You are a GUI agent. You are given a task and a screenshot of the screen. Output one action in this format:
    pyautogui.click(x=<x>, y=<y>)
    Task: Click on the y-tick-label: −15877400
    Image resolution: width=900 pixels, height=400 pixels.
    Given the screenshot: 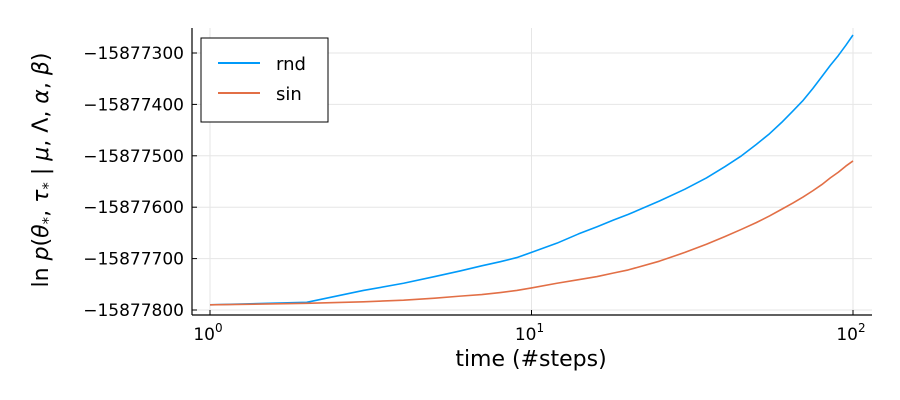 What is the action you would take?
    pyautogui.click(x=133, y=105)
    